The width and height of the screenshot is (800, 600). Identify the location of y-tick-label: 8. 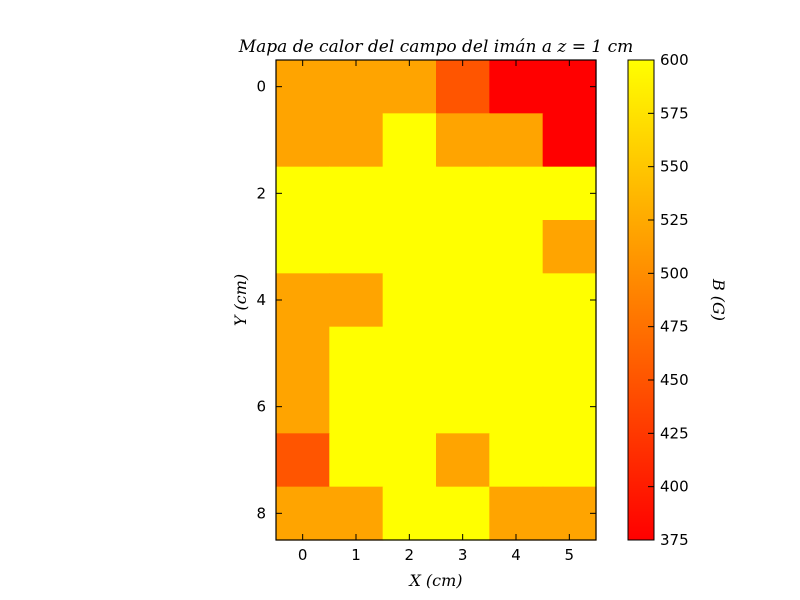
(261, 513).